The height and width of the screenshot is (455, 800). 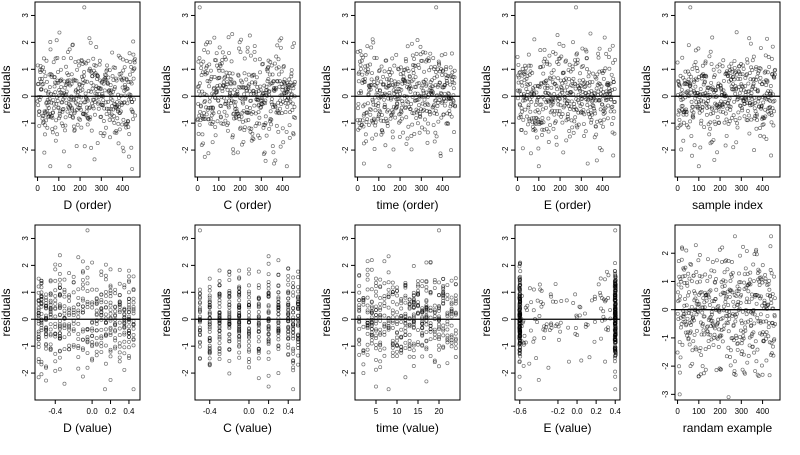 I want to click on x-tick-label: 400, so click(x=123, y=188).